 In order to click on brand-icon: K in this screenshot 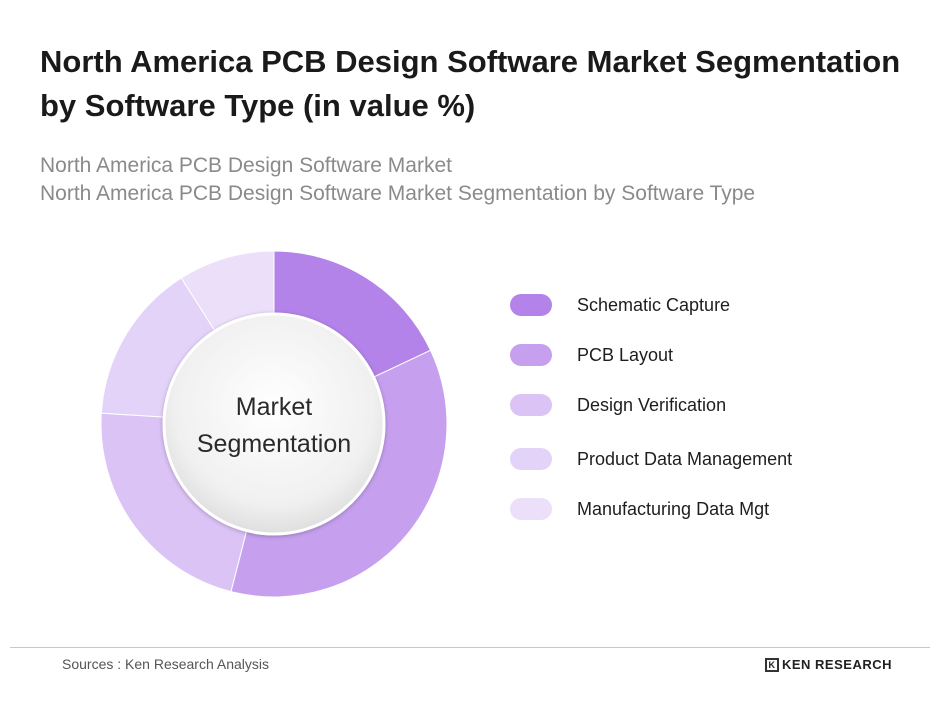, I will do `click(771, 664)`.